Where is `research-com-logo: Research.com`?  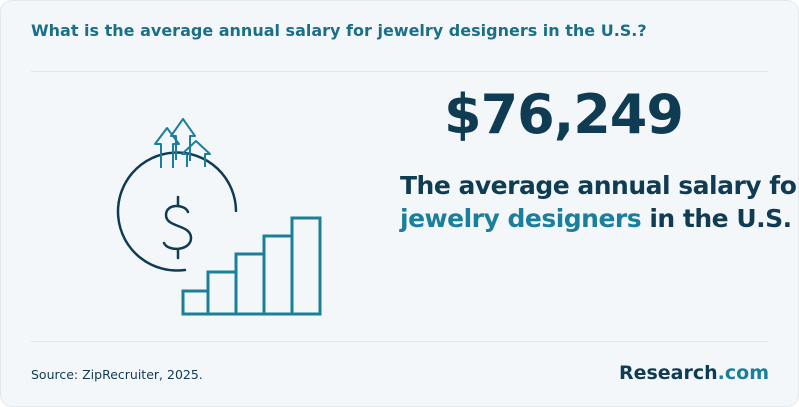
research-com-logo: Research.com is located at coordinates (694, 373).